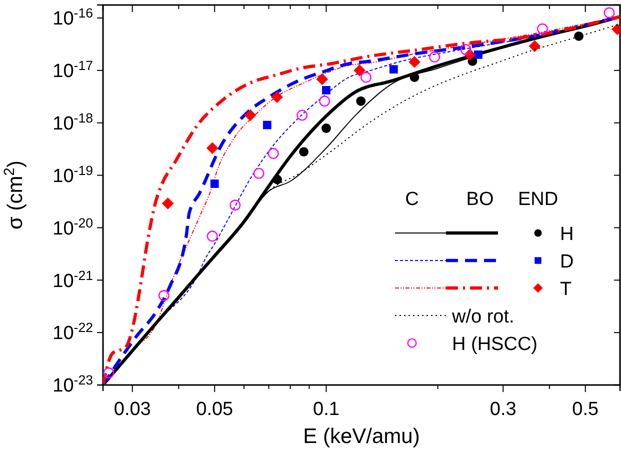 The image size is (621, 455). I want to click on y-tick-label: 10$^{-19}$, so click(72, 174).